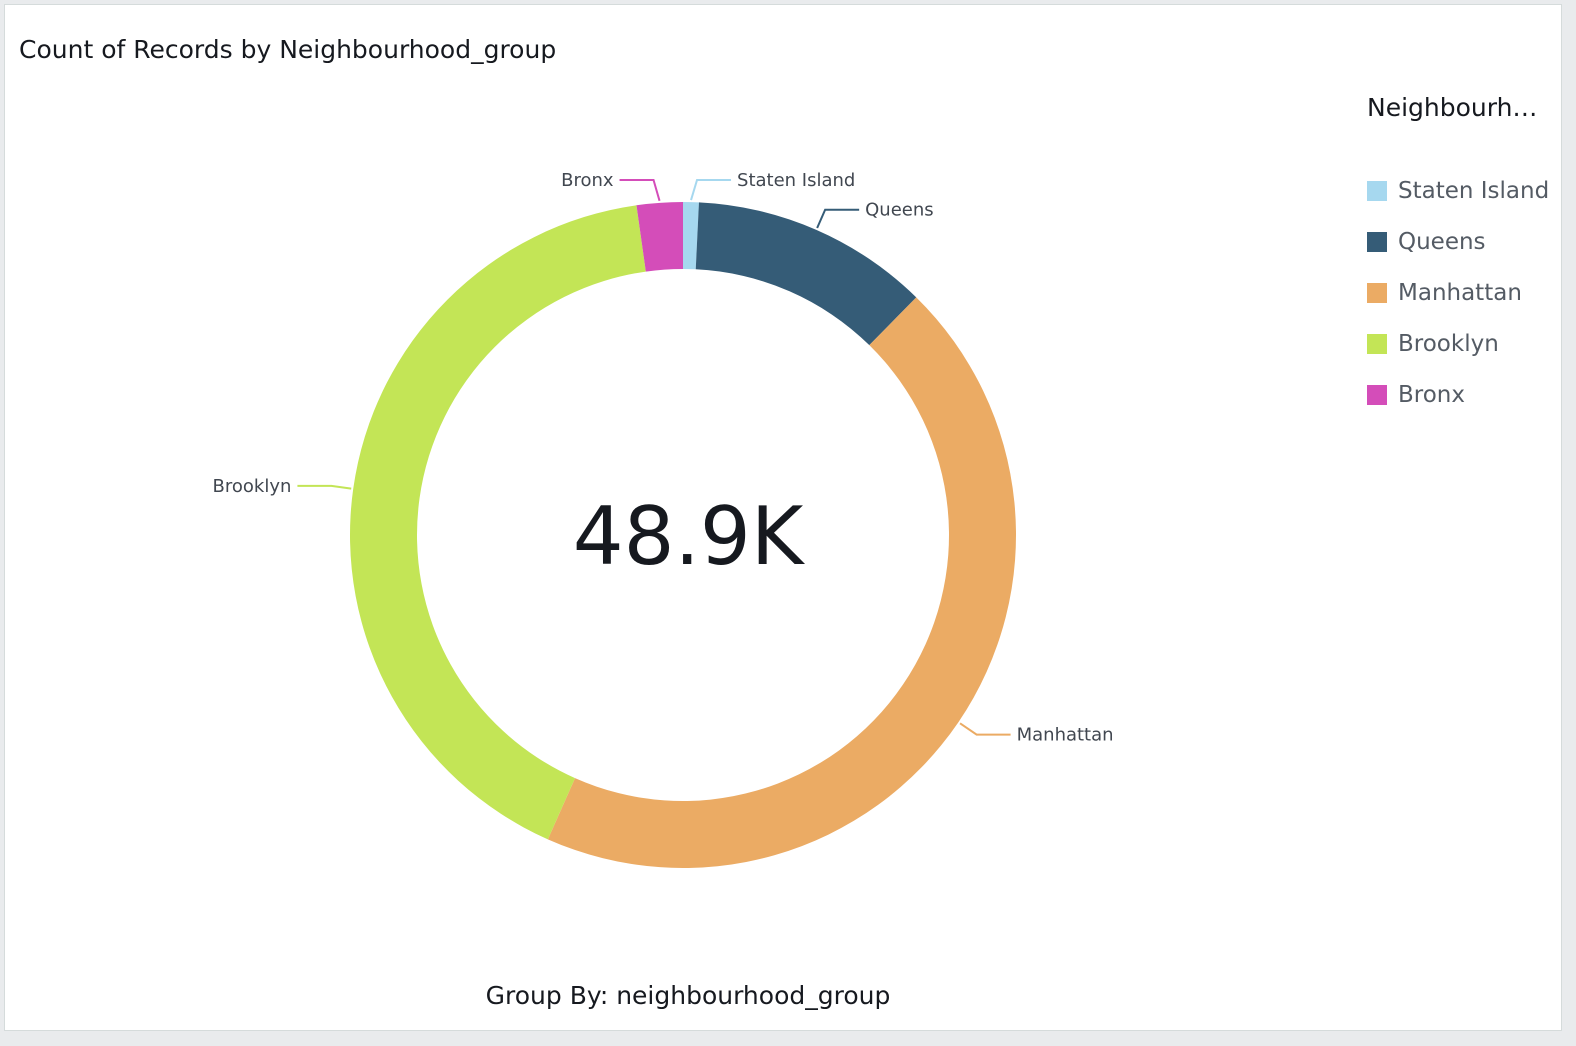  Describe the element at coordinates (324, 487) in the screenshot. I see `leader-line-brooklyn` at that location.